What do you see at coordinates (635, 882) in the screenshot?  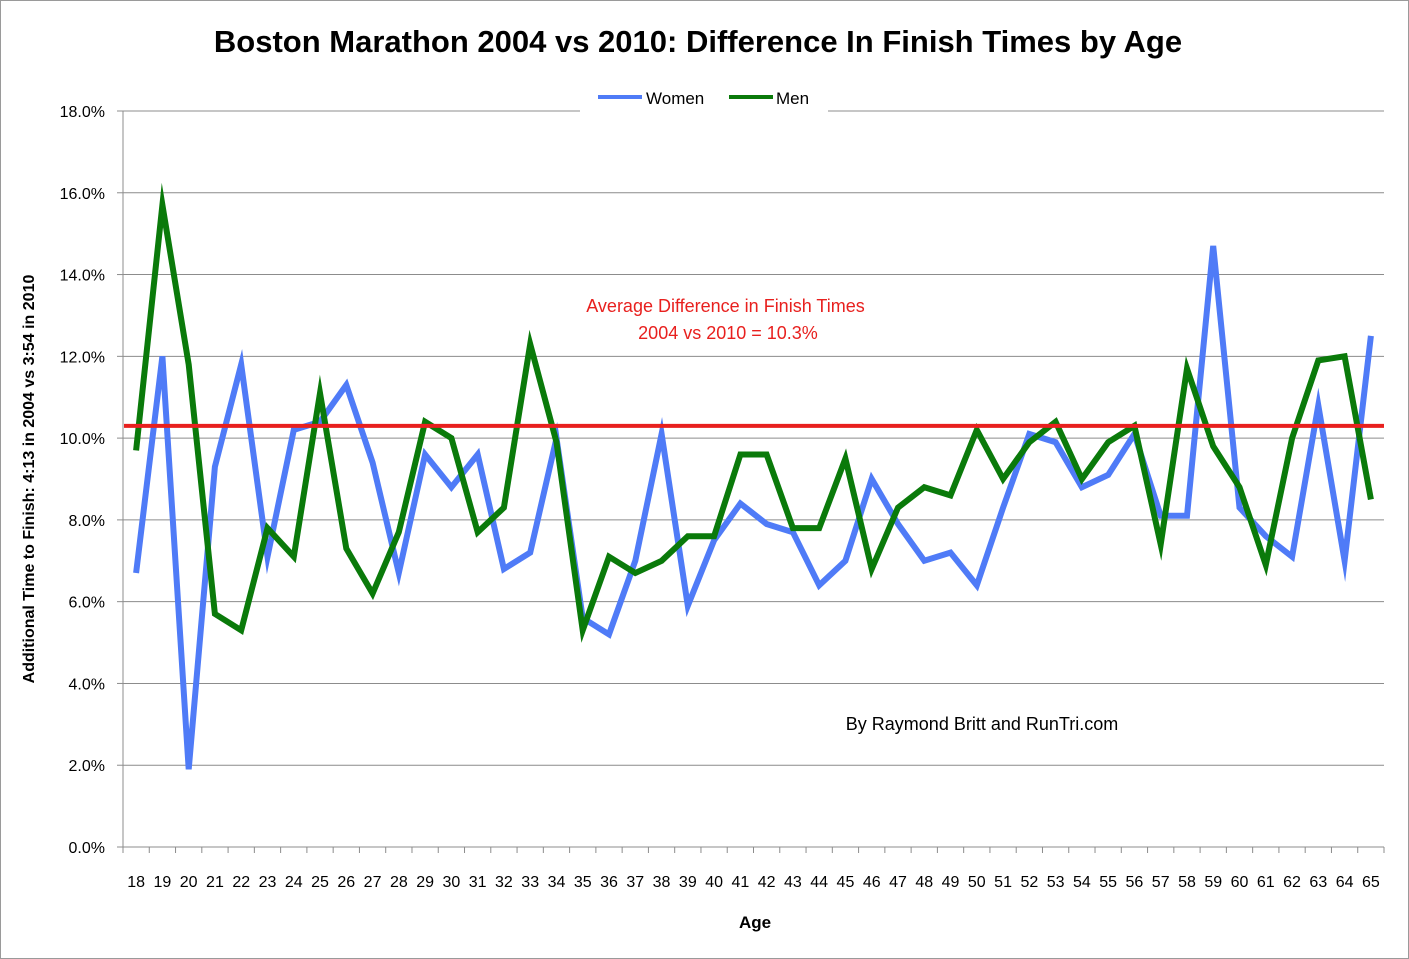 I see `x-tick-label: 37` at bounding box center [635, 882].